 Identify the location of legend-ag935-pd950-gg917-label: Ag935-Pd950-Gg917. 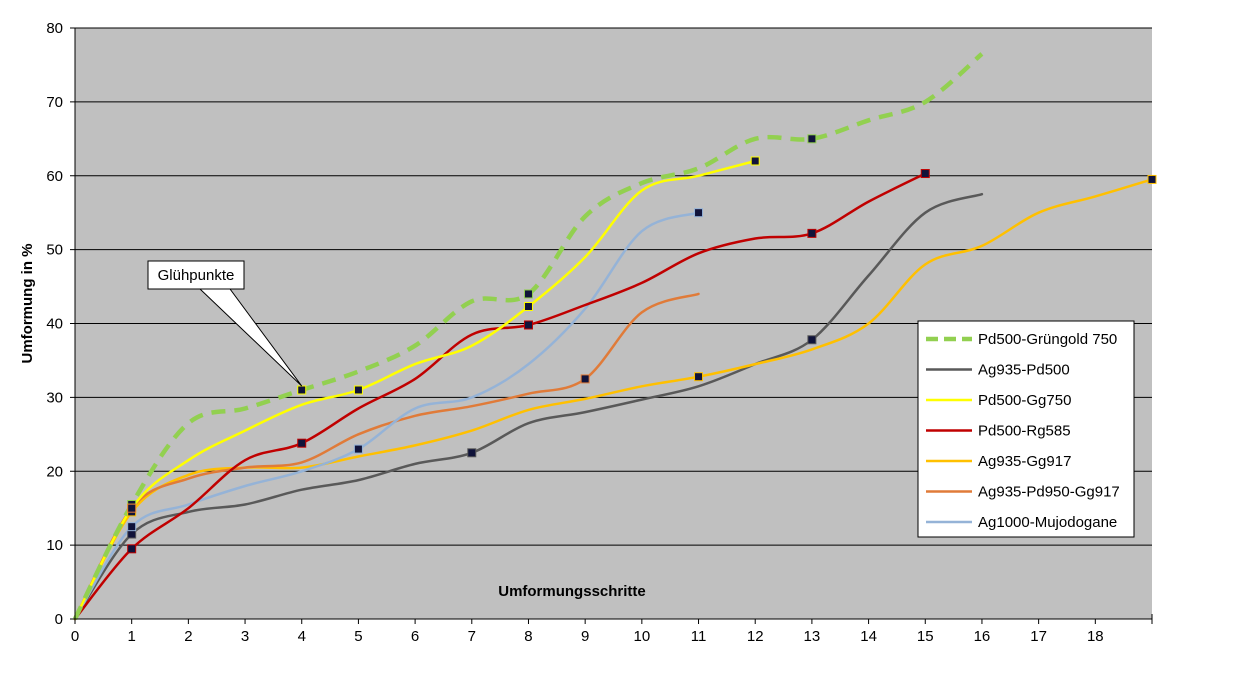
(1049, 492).